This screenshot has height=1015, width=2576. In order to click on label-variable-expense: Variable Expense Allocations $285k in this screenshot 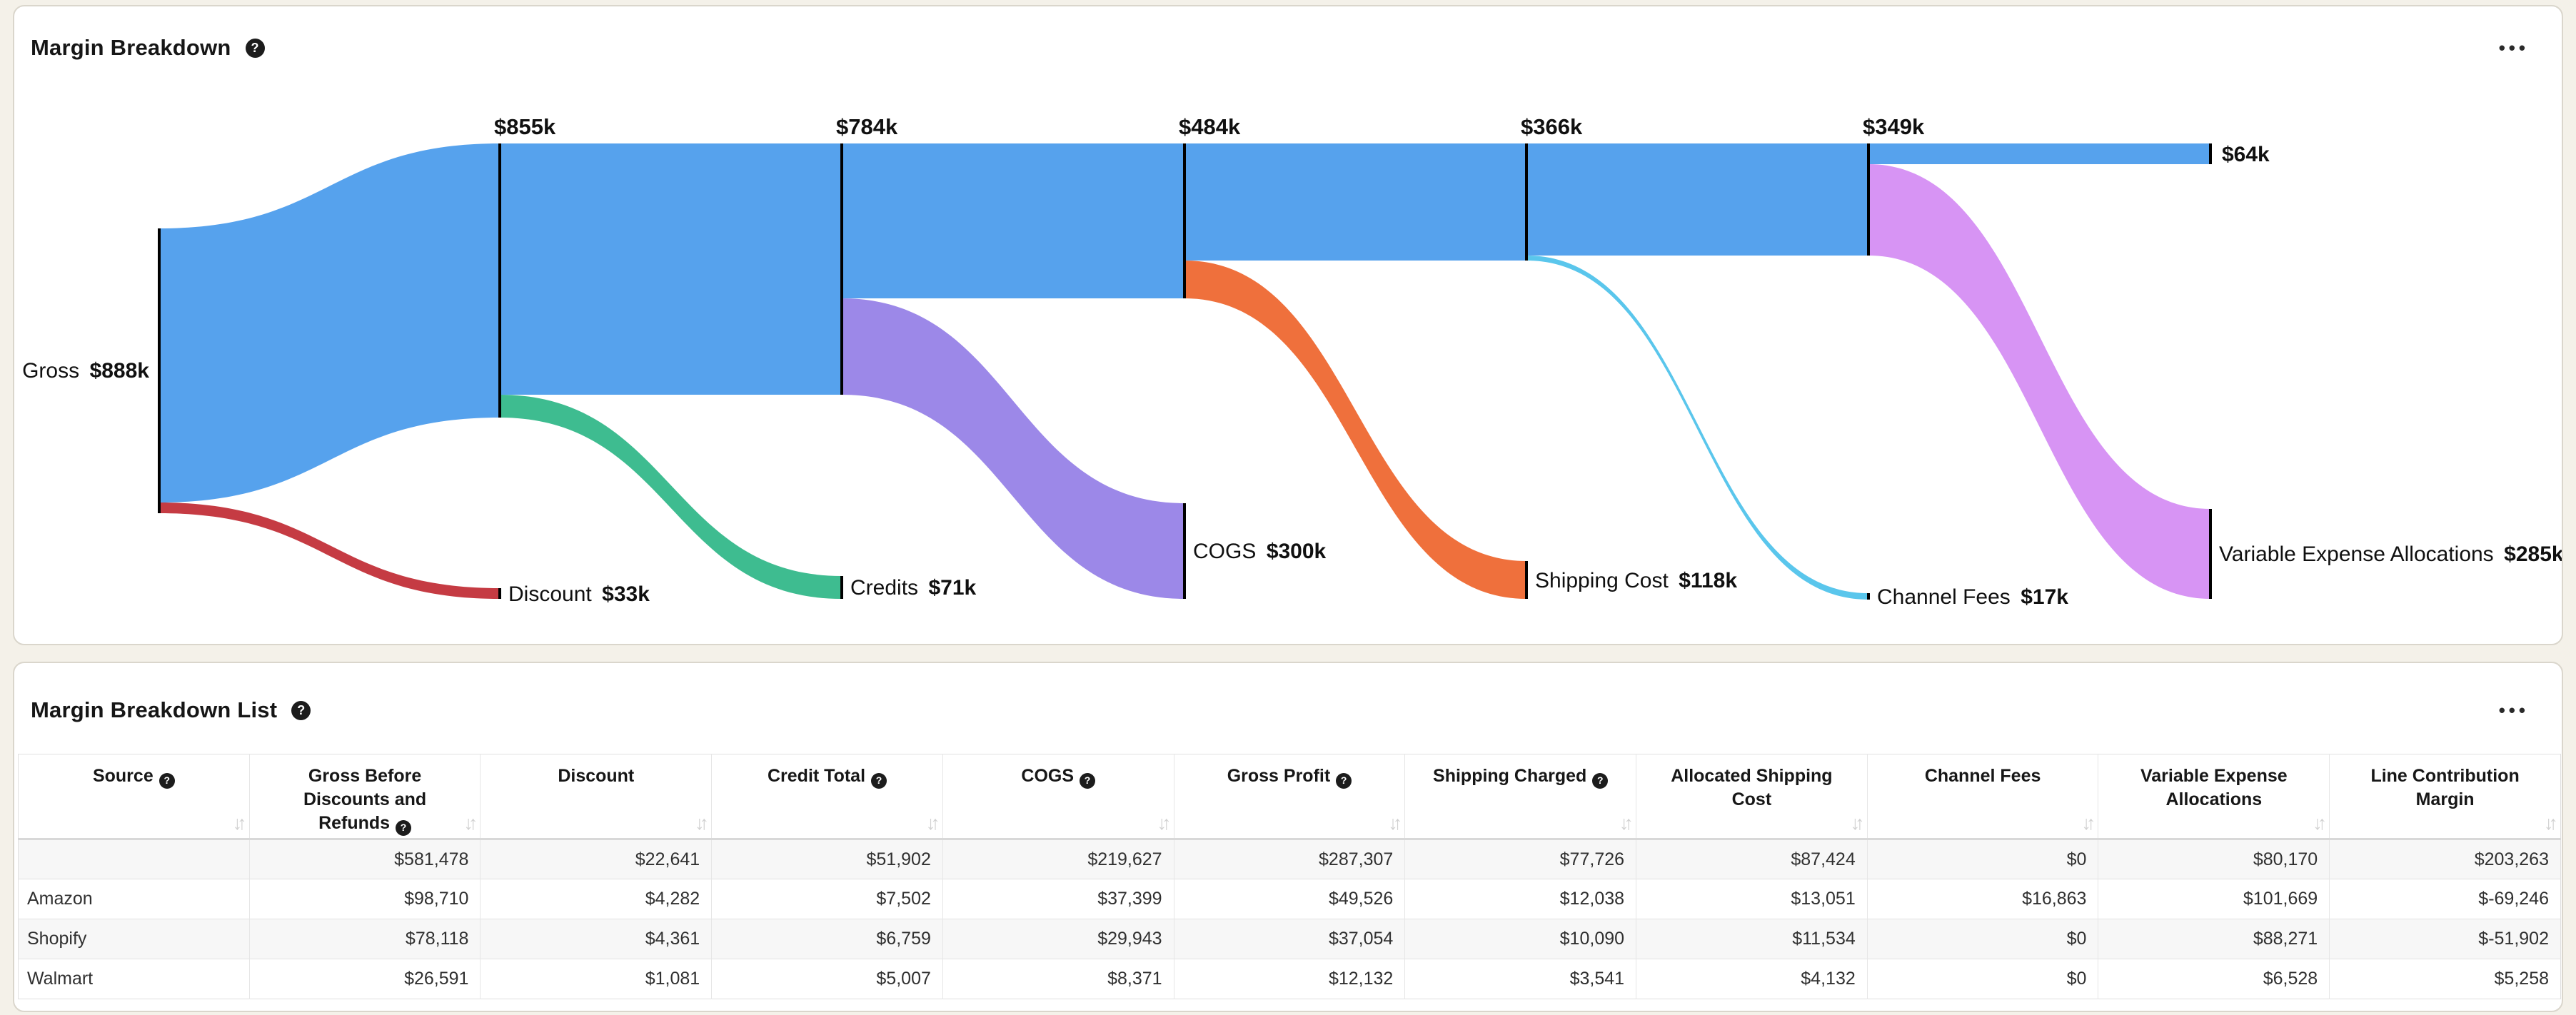, I will do `click(2390, 554)`.